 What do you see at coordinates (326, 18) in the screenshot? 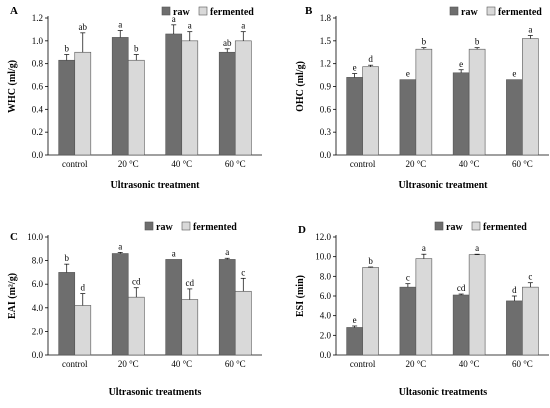
I see `y-tick-label: 1.8` at bounding box center [326, 18].